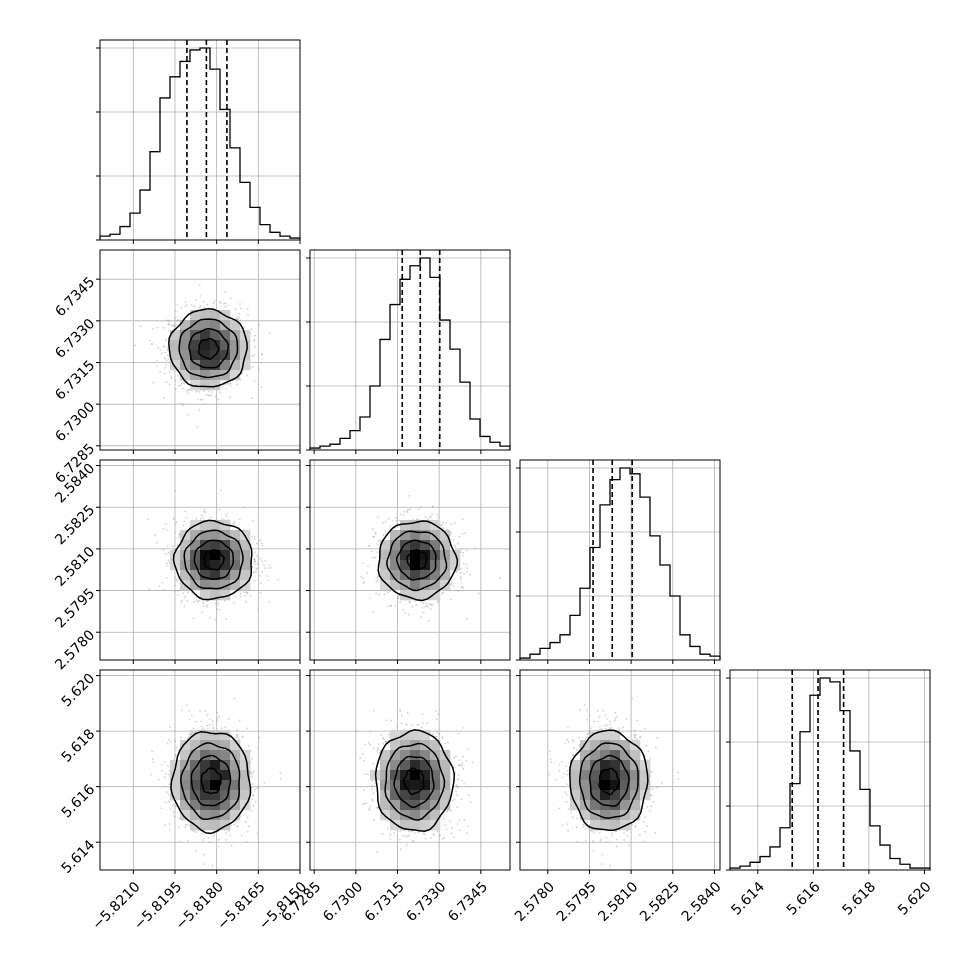 Image resolution: width=970 pixels, height=970 pixels. What do you see at coordinates (79, 746) in the screenshot?
I see `y-tick-label: 5.618` at bounding box center [79, 746].